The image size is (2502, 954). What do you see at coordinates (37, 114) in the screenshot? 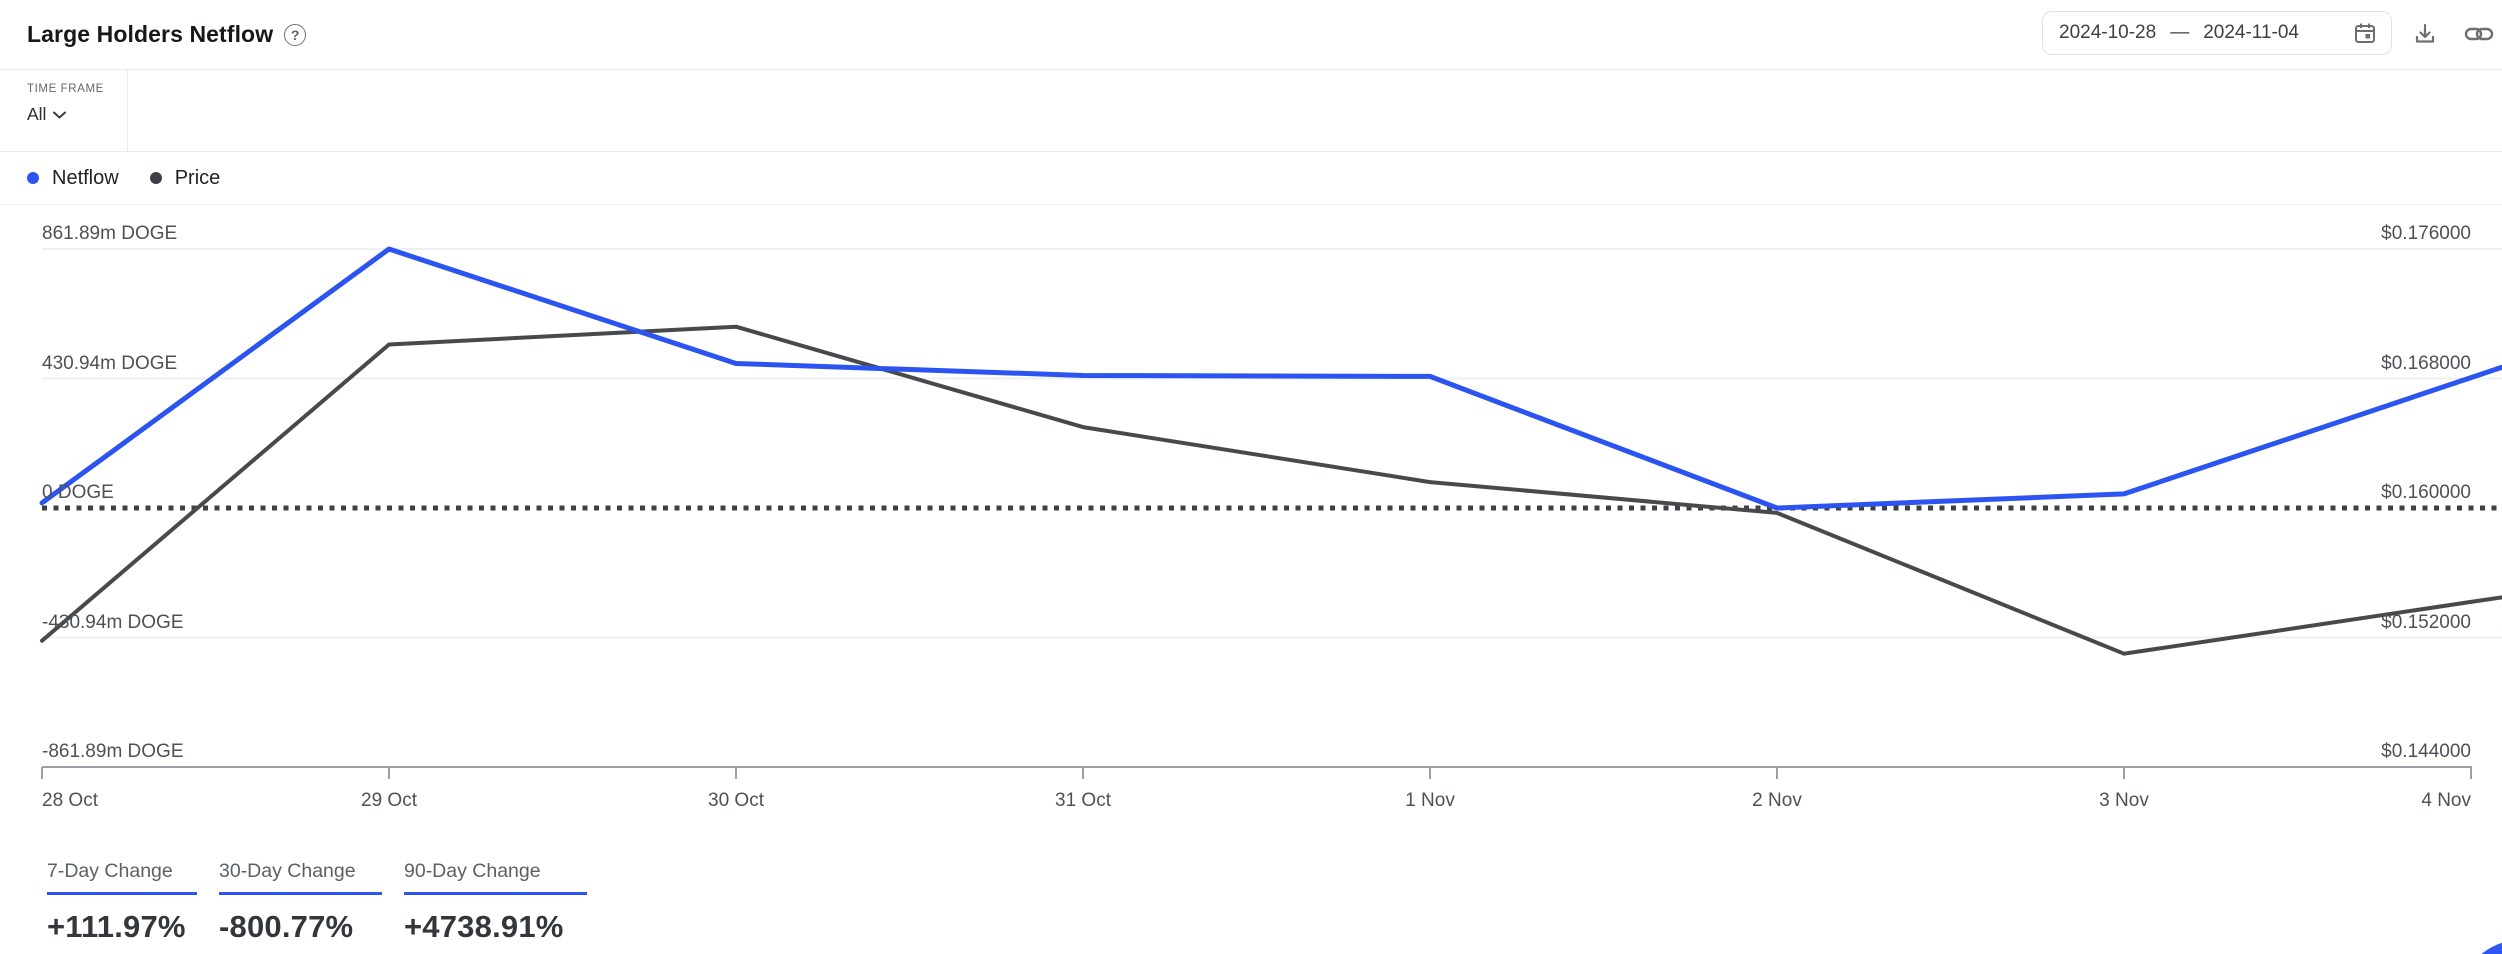
I see `time-frame-value: All` at bounding box center [37, 114].